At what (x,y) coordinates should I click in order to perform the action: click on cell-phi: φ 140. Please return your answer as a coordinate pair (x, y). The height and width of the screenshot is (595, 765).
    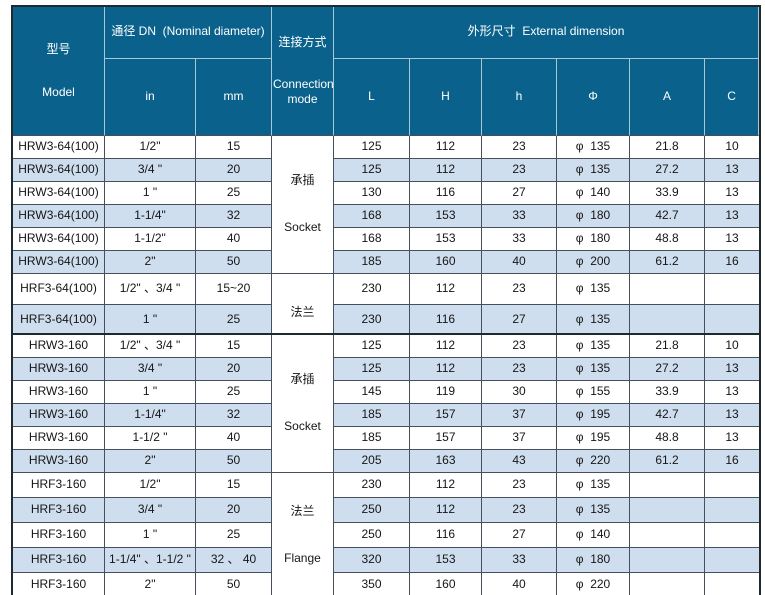
    Looking at the image, I should click on (593, 535).